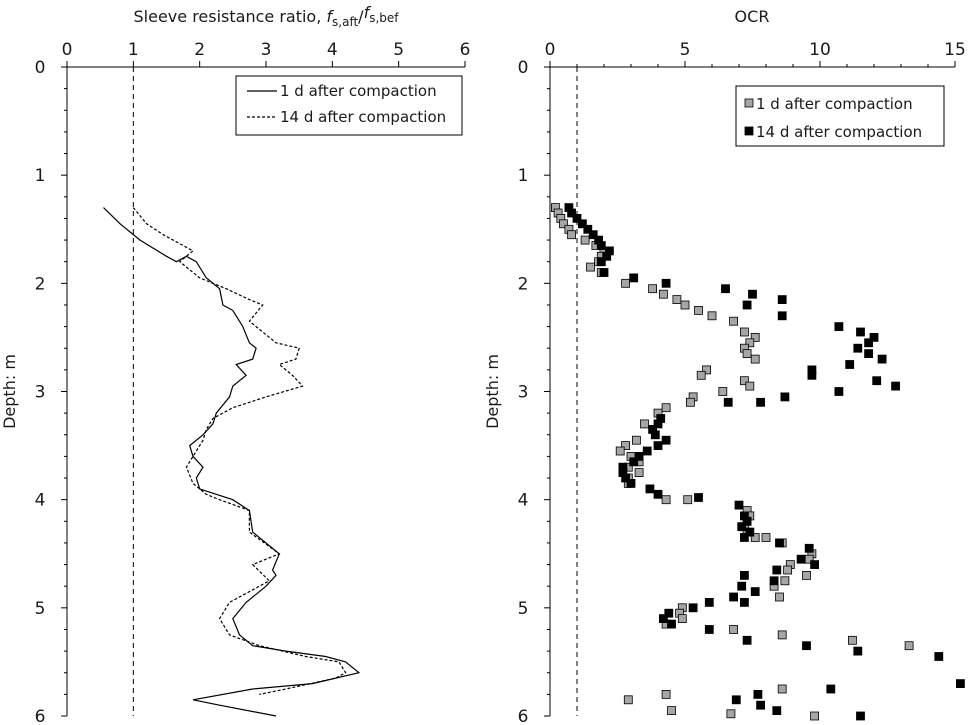  What do you see at coordinates (523, 609) in the screenshot?
I see `y-tick-label: 5` at bounding box center [523, 609].